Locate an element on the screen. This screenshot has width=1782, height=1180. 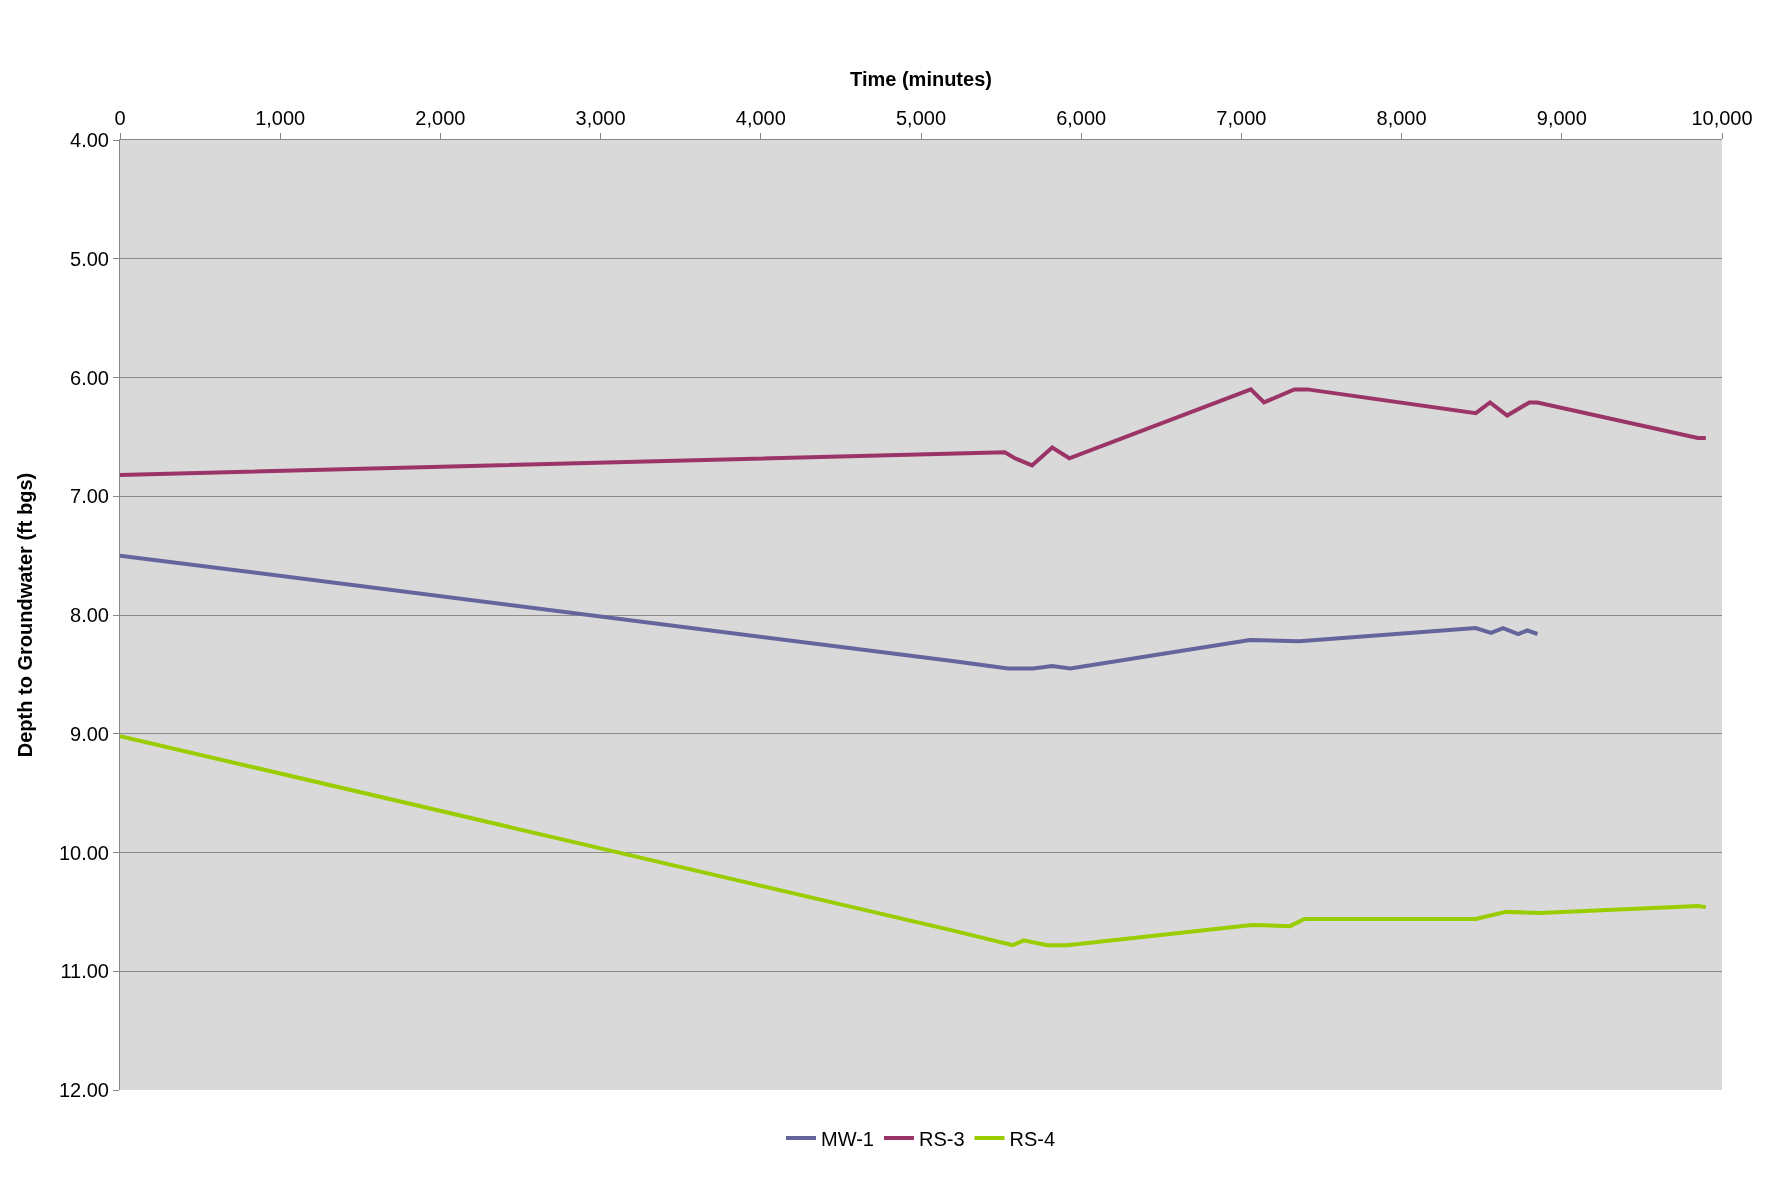
x-tick-label: 0 is located at coordinates (120, 118).